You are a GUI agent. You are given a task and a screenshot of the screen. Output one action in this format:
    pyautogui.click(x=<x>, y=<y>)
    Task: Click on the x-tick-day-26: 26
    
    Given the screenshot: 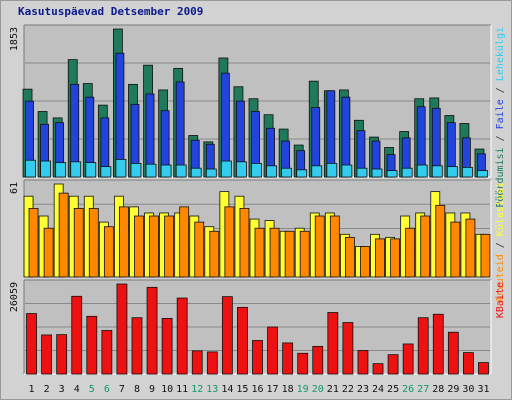 What is the action you would take?
    pyautogui.click(x=408, y=389)
    